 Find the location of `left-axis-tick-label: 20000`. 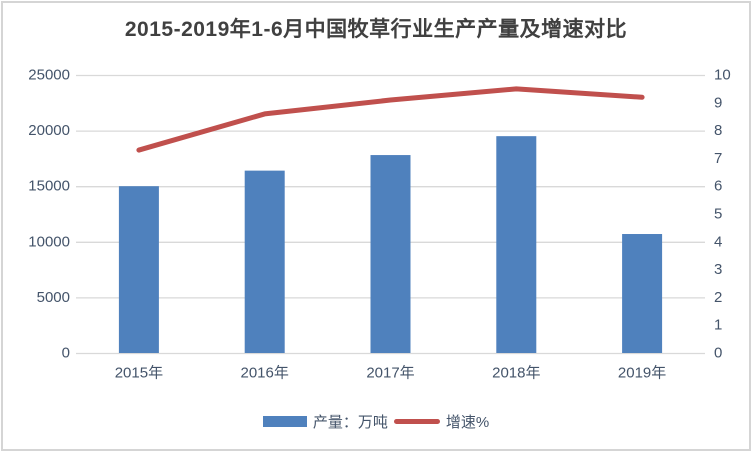

left-axis-tick-label: 20000 is located at coordinates (49, 130).